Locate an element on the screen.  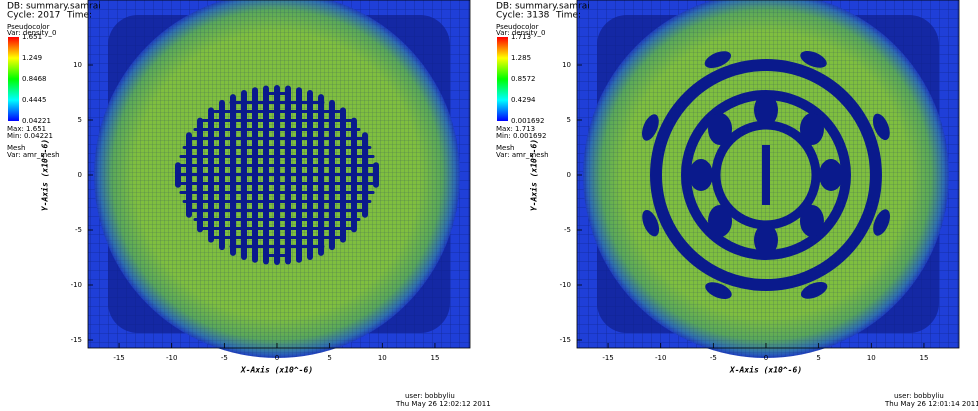
legend-label: 1.713 is located at coordinates (521, 37).